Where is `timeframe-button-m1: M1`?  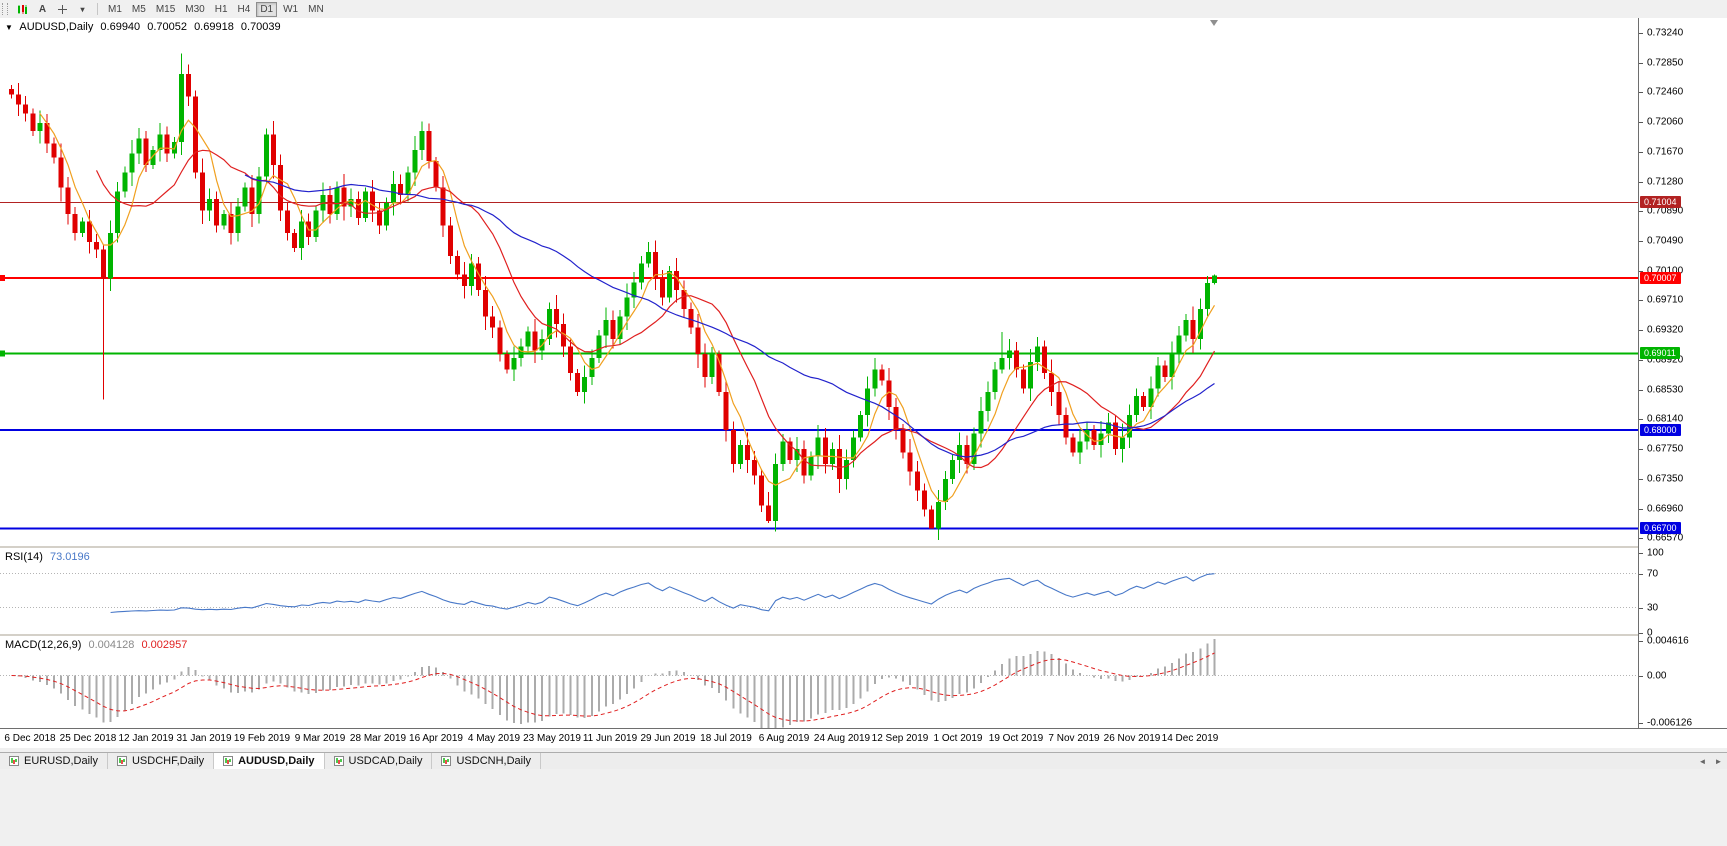
timeframe-button-m1: M1 is located at coordinates (115, 9).